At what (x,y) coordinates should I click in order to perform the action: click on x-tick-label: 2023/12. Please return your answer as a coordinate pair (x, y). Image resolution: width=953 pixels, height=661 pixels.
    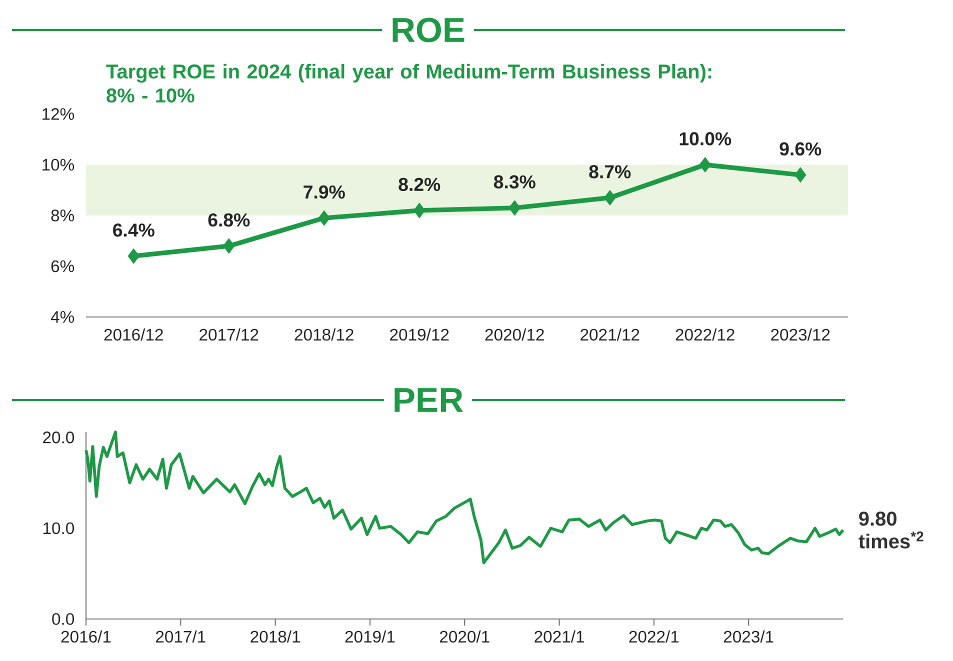
    Looking at the image, I should click on (800, 334).